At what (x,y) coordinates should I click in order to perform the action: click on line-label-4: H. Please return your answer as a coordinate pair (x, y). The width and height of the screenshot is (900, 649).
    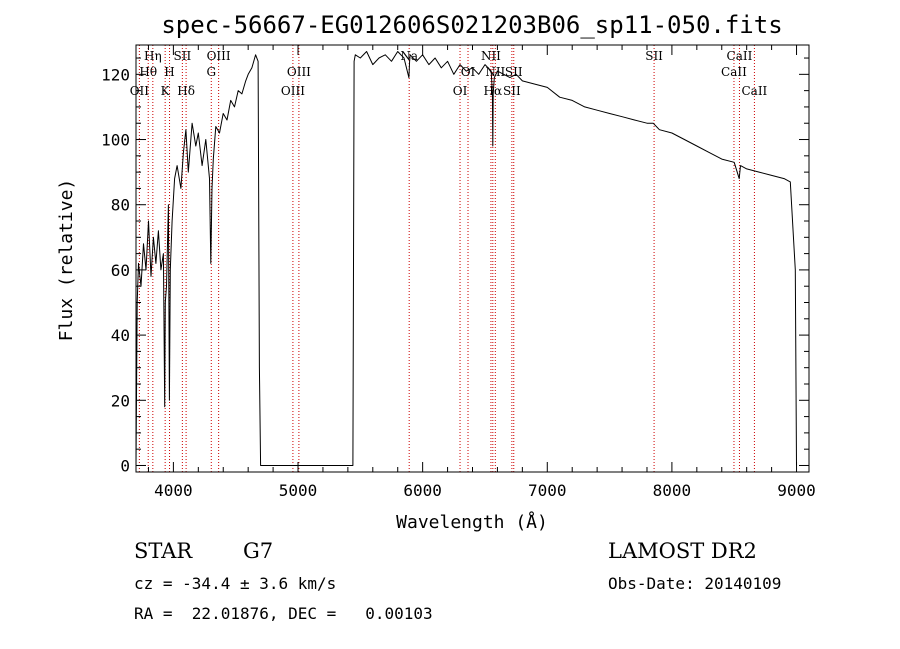
    Looking at the image, I should click on (169, 72).